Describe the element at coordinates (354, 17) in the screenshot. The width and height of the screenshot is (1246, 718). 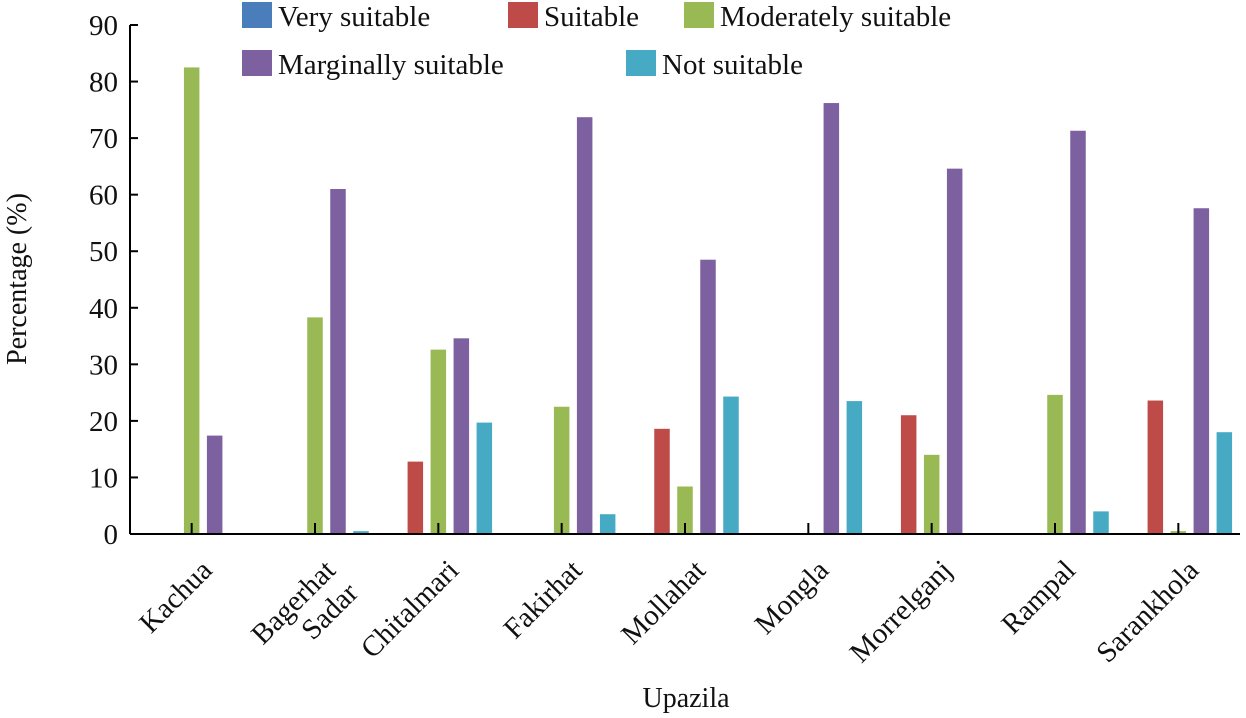
I see `legend-label-0: Very suitable` at that location.